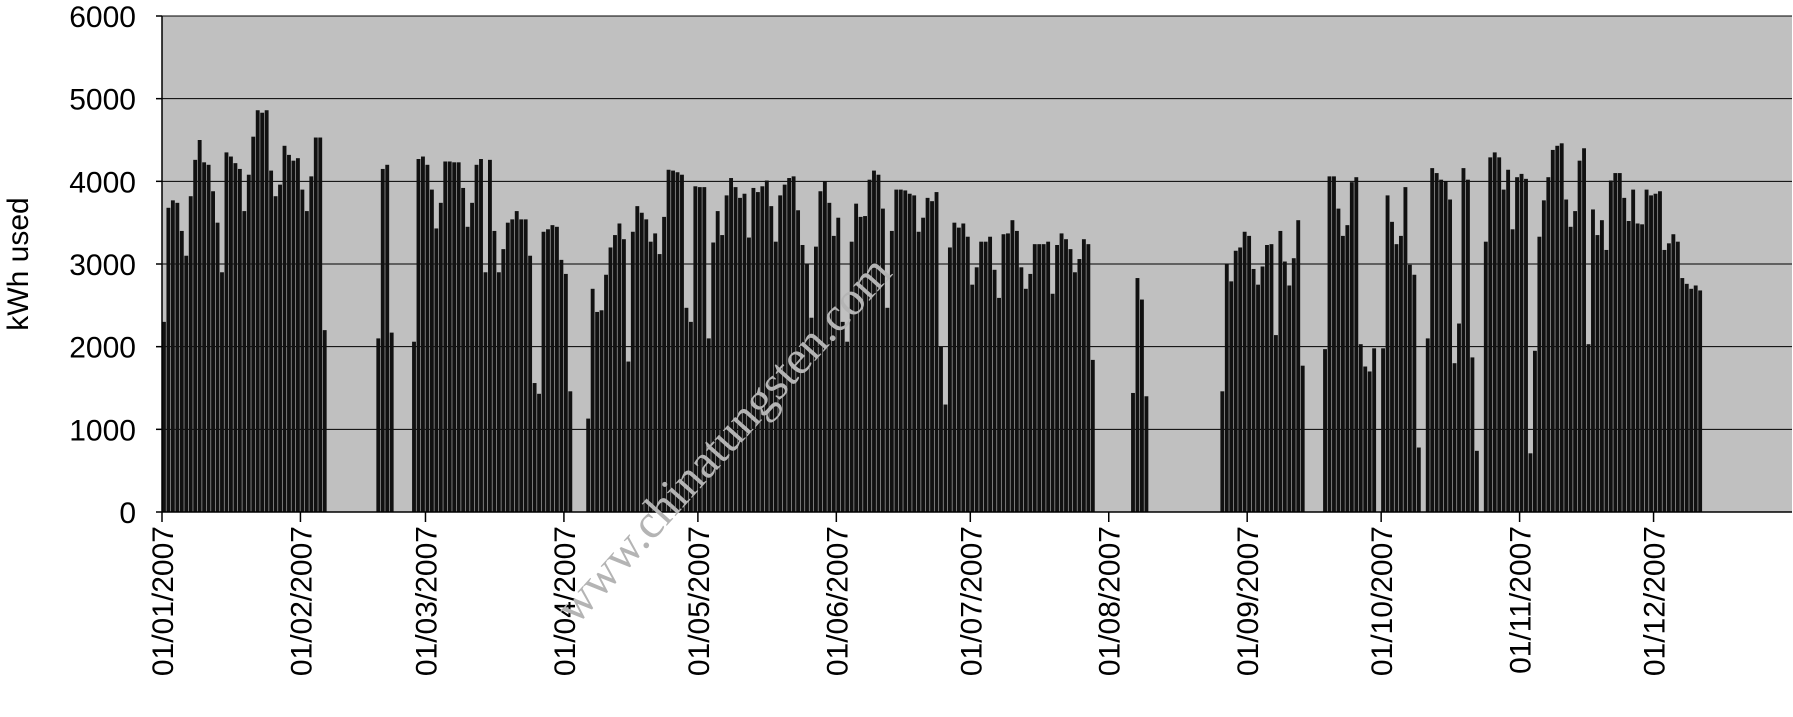 Image resolution: width=1793 pixels, height=717 pixels. I want to click on y-tick-label: 5000, so click(102, 100).